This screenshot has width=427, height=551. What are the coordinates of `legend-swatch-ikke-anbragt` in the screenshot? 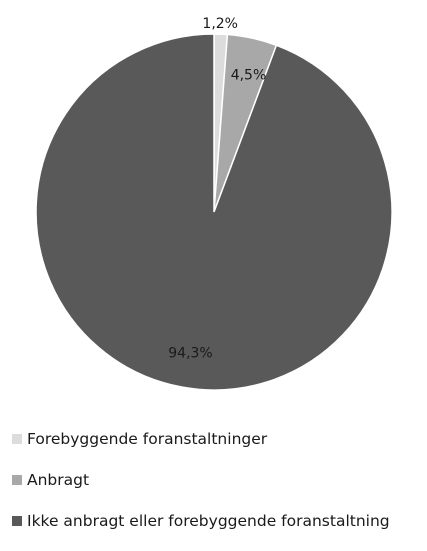 It's located at (17, 521).